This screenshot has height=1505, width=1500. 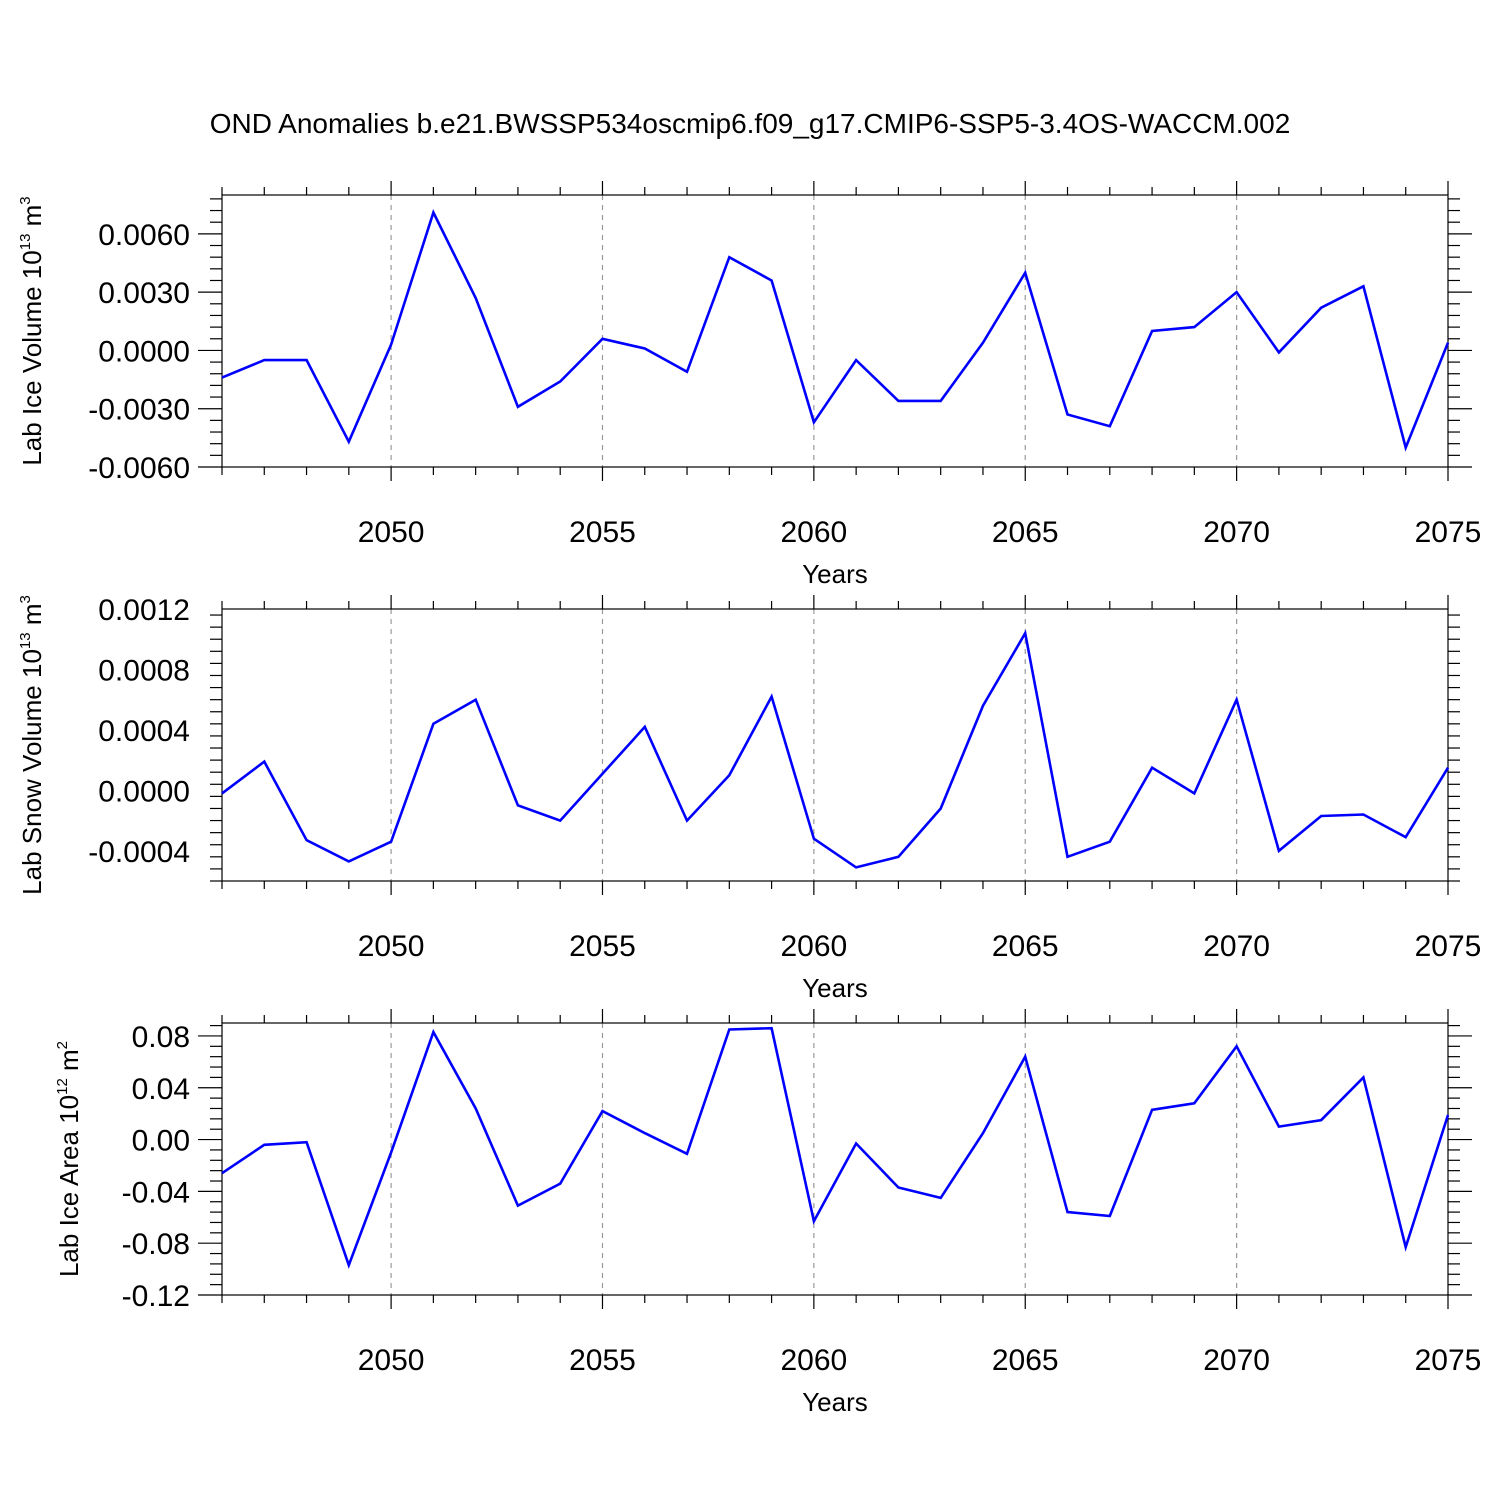 What do you see at coordinates (139, 852) in the screenshot?
I see `y-tick-label: -0.0004` at bounding box center [139, 852].